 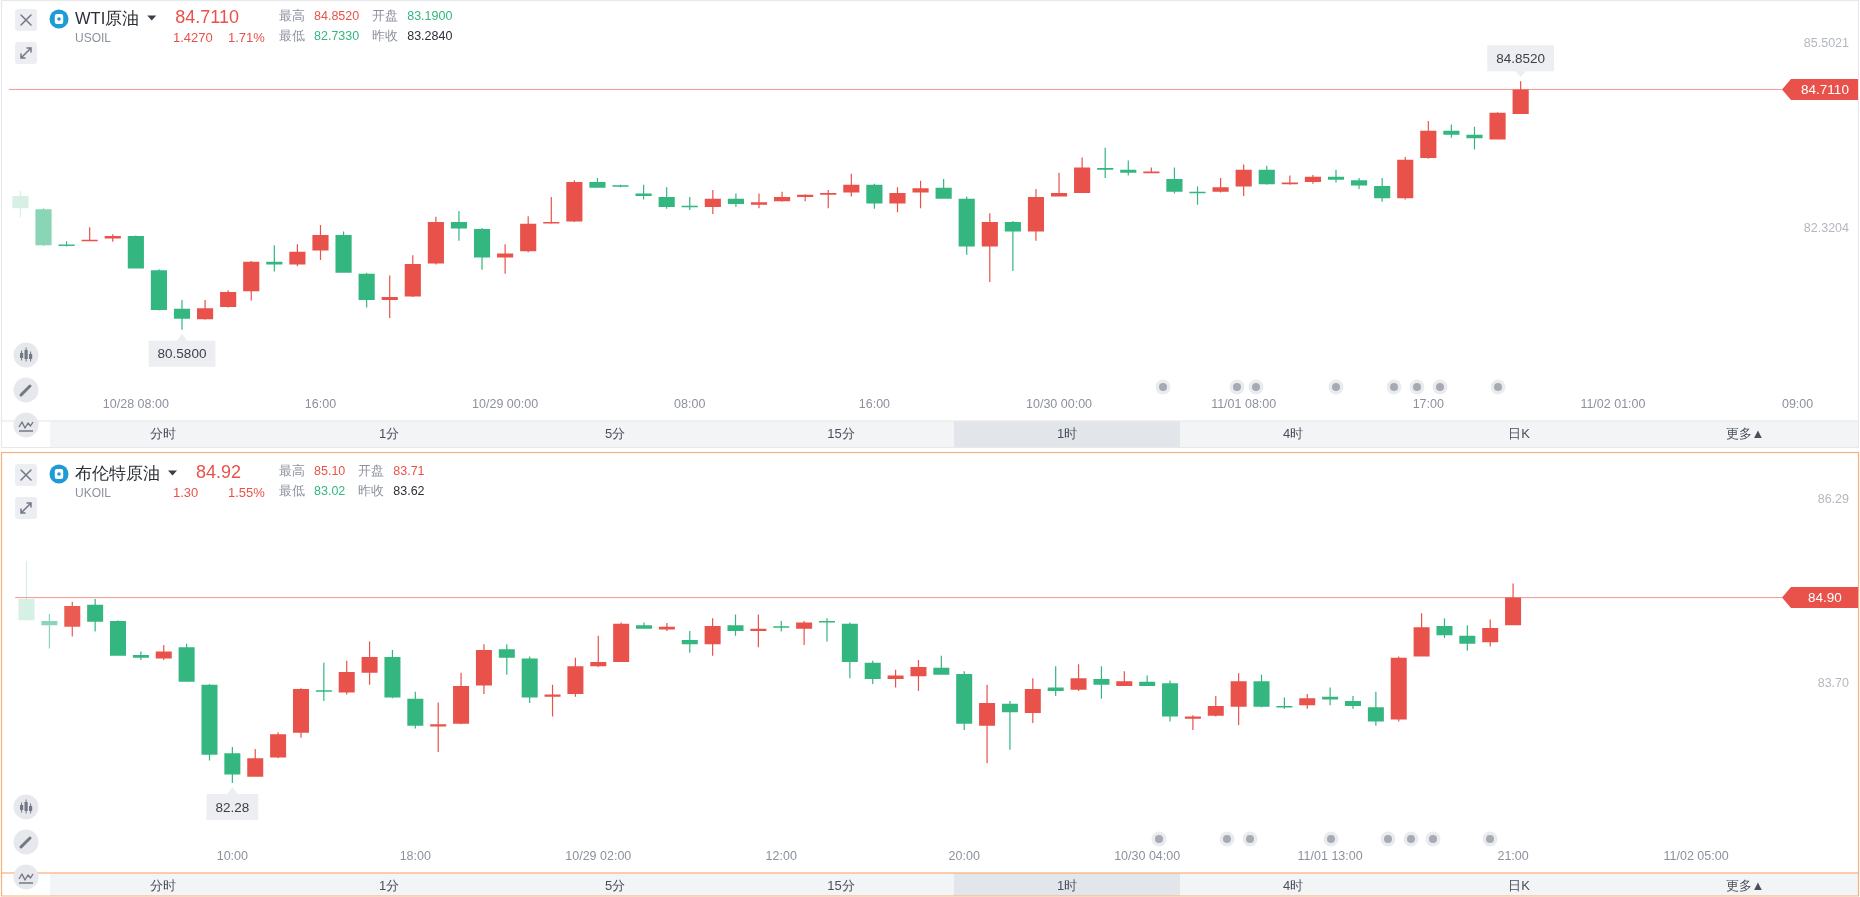 I want to click on stat-value: 85.10, so click(x=330, y=471).